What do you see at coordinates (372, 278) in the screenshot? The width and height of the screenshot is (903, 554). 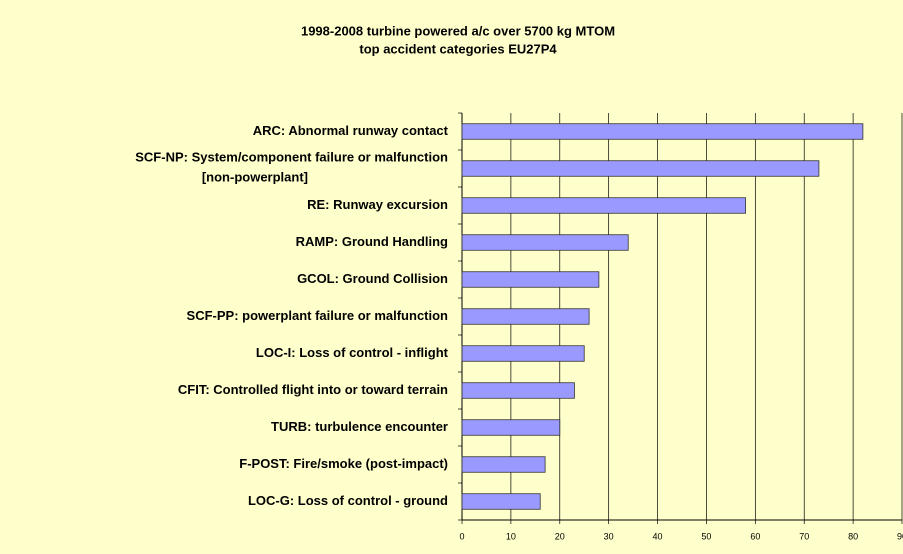 I see `y-tick-label: GCOL: Ground Collision` at bounding box center [372, 278].